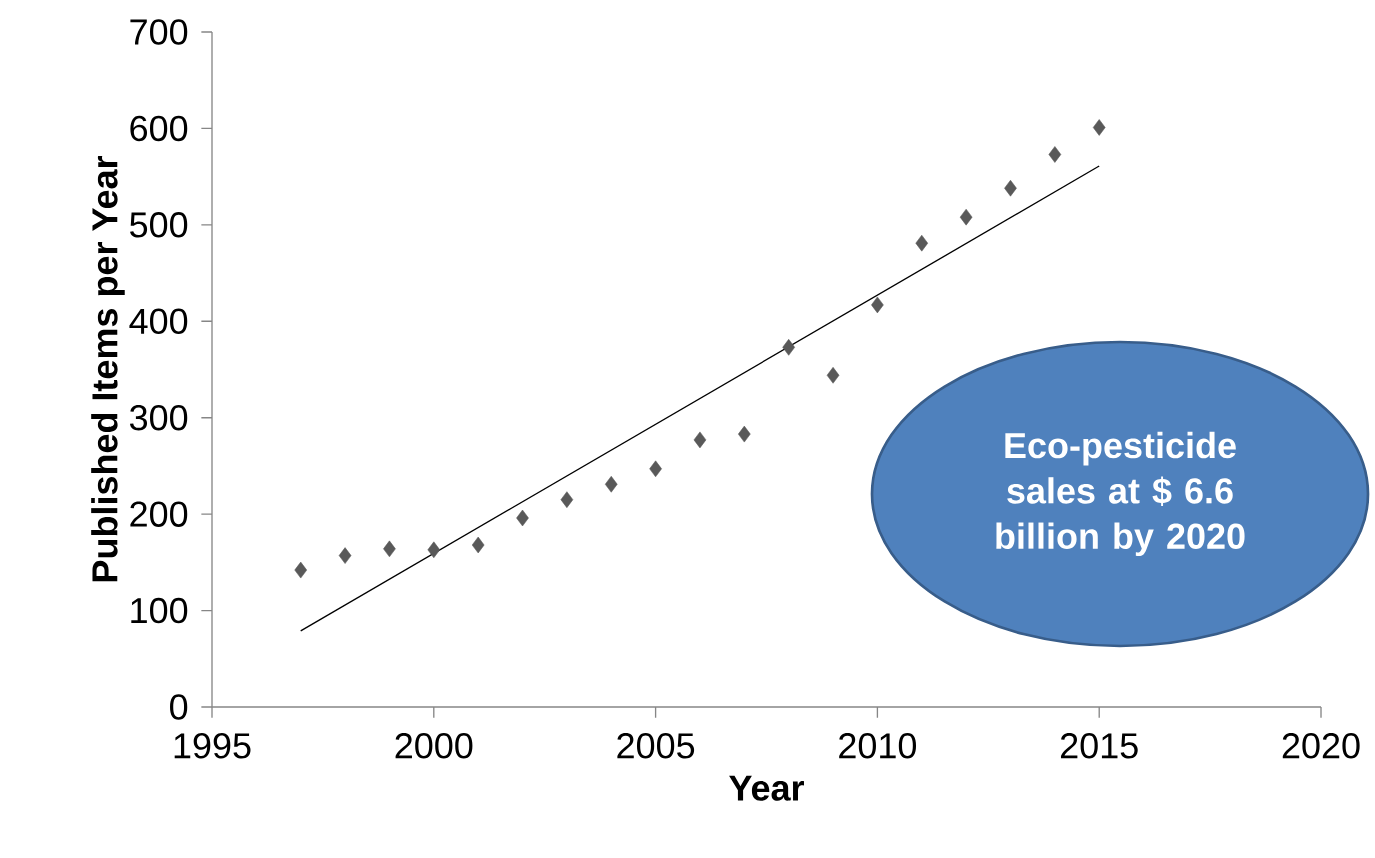 The image size is (1375, 858). Describe the element at coordinates (1120, 494) in the screenshot. I see `annotation: Eco-pesticide sales at $ 6.6 billion by 2020` at that location.